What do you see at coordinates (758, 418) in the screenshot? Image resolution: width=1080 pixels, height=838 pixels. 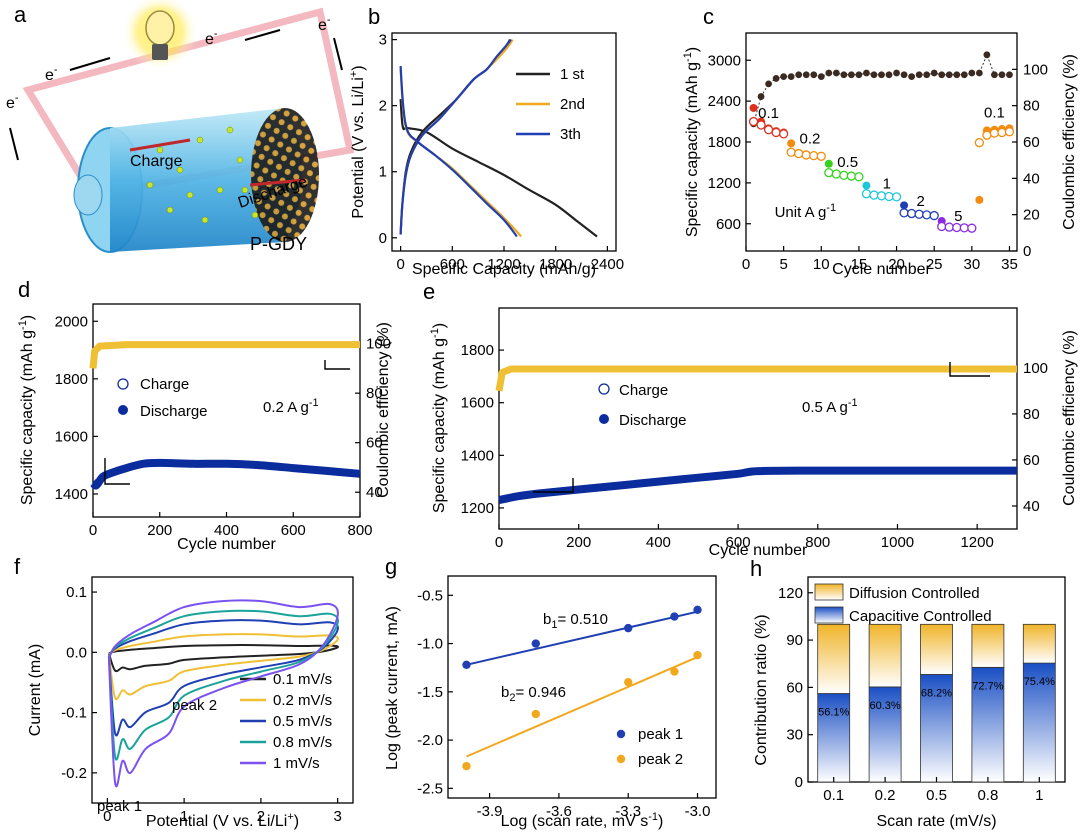 I see `e-axes-frame` at bounding box center [758, 418].